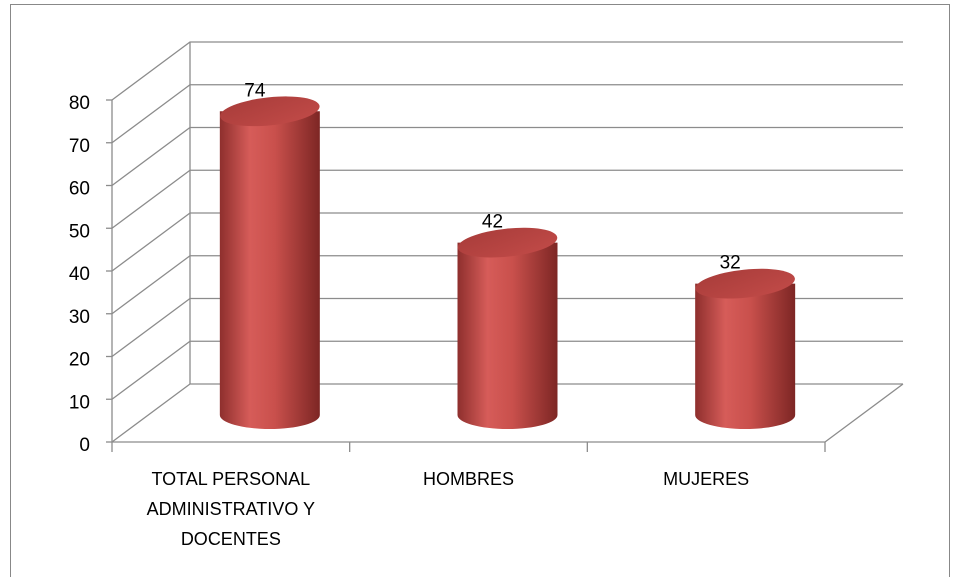 The image size is (960, 577). I want to click on y-tick-label: 60, so click(79, 189).